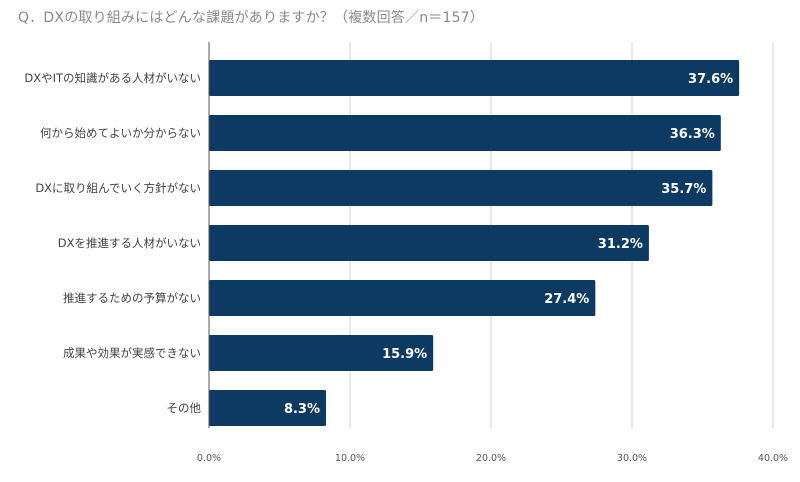 This screenshot has width=800, height=482. What do you see at coordinates (251, 18) in the screenshot?
I see `chart-title: Q．DXの取り組みにはどんな課題がありますか？（複数回答／n＝157）` at bounding box center [251, 18].